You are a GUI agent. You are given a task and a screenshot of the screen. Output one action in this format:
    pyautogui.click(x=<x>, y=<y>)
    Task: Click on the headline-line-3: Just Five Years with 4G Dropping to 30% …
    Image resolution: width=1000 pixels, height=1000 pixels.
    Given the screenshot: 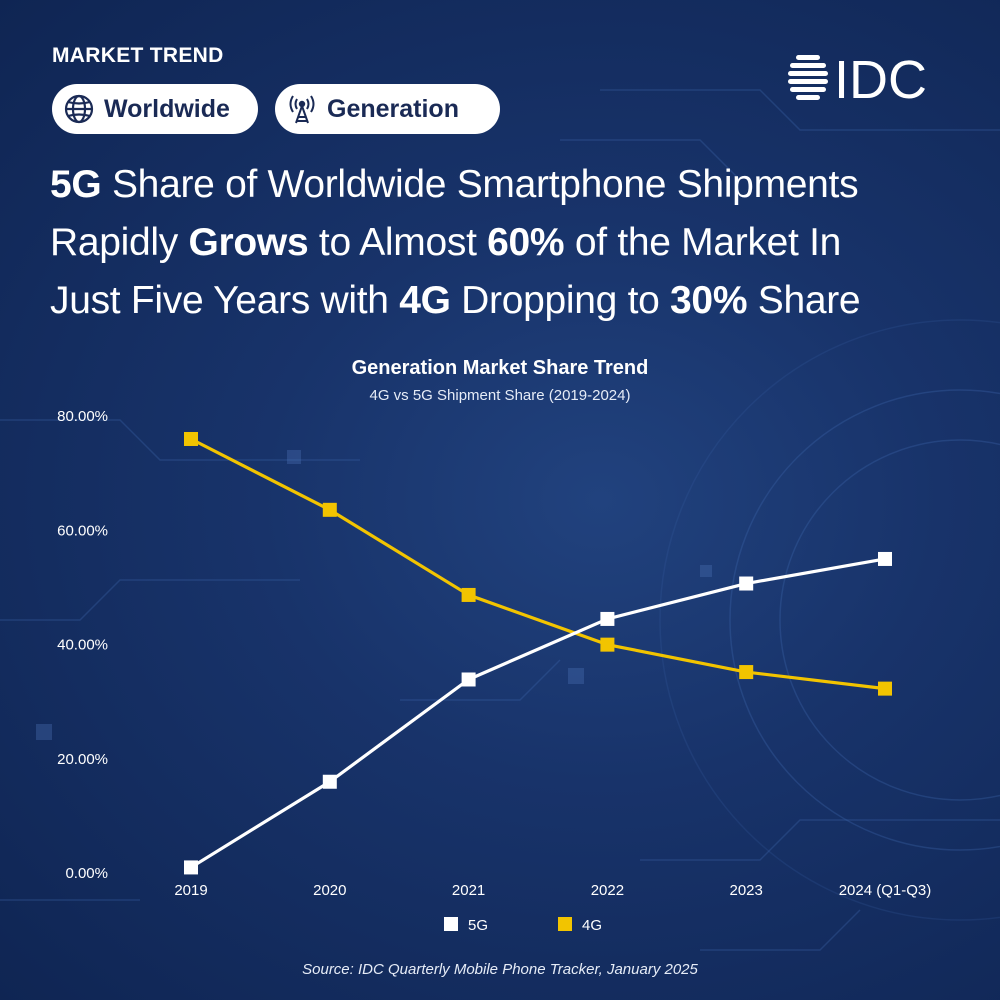 What is the action you would take?
    pyautogui.click(x=510, y=301)
    